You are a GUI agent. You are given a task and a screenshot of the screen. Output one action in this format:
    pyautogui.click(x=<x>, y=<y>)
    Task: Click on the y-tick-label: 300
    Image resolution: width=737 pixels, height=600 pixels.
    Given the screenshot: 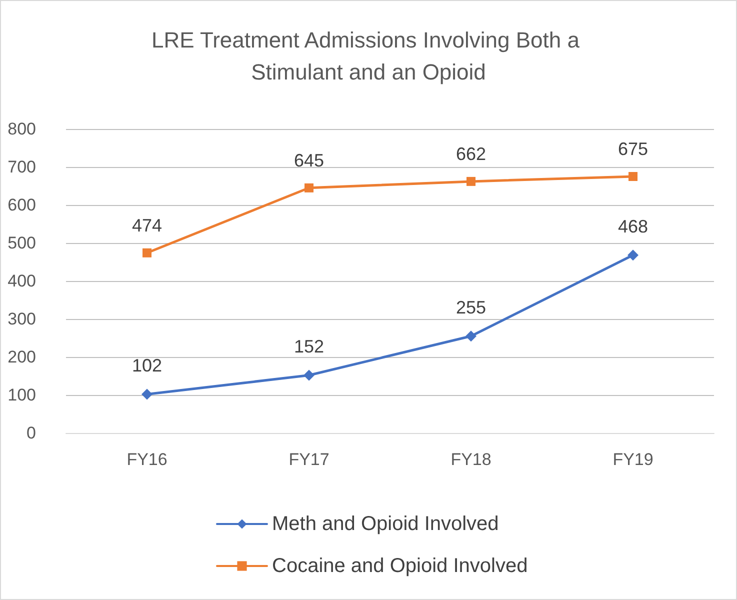 What is the action you would take?
    pyautogui.click(x=22, y=319)
    